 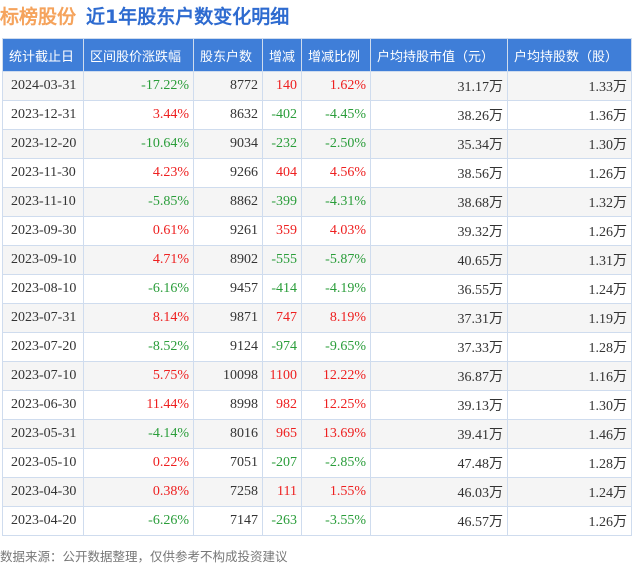 I want to click on table-cell: 140, so click(x=282, y=86).